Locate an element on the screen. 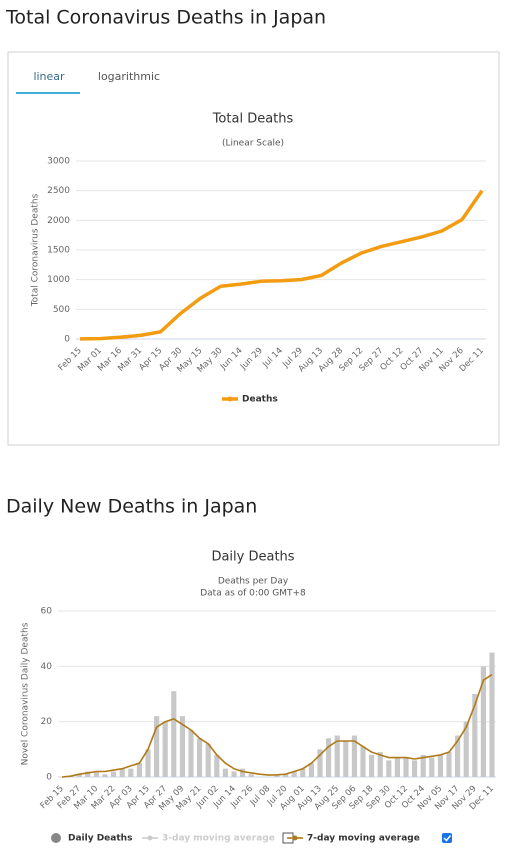 The image size is (510, 864). checkbox is located at coordinates (447, 838).